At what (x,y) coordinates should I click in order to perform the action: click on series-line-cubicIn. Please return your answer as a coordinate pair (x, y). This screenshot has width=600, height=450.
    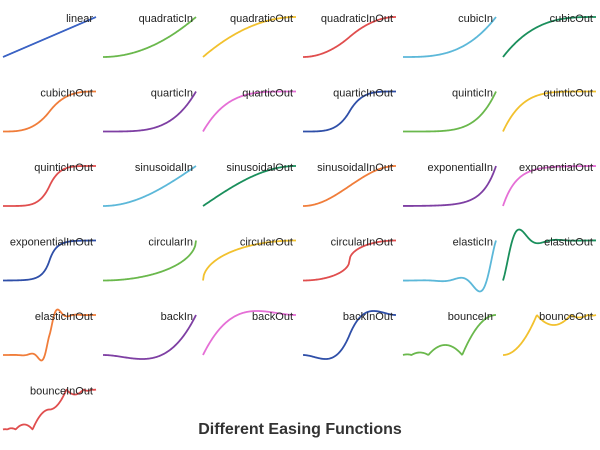
    Looking at the image, I should click on (449, 37).